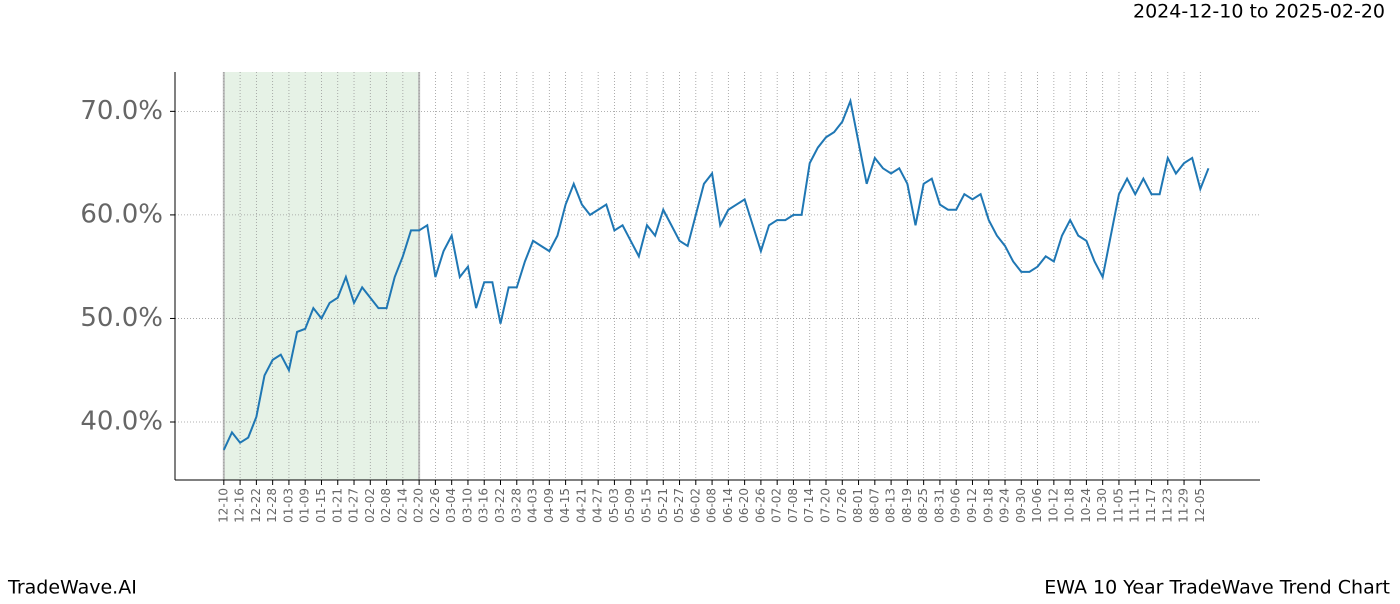 Image resolution: width=1400 pixels, height=604 pixels. Describe the element at coordinates (956, 505) in the screenshot. I see `x-tick-label: 09-06` at that location.